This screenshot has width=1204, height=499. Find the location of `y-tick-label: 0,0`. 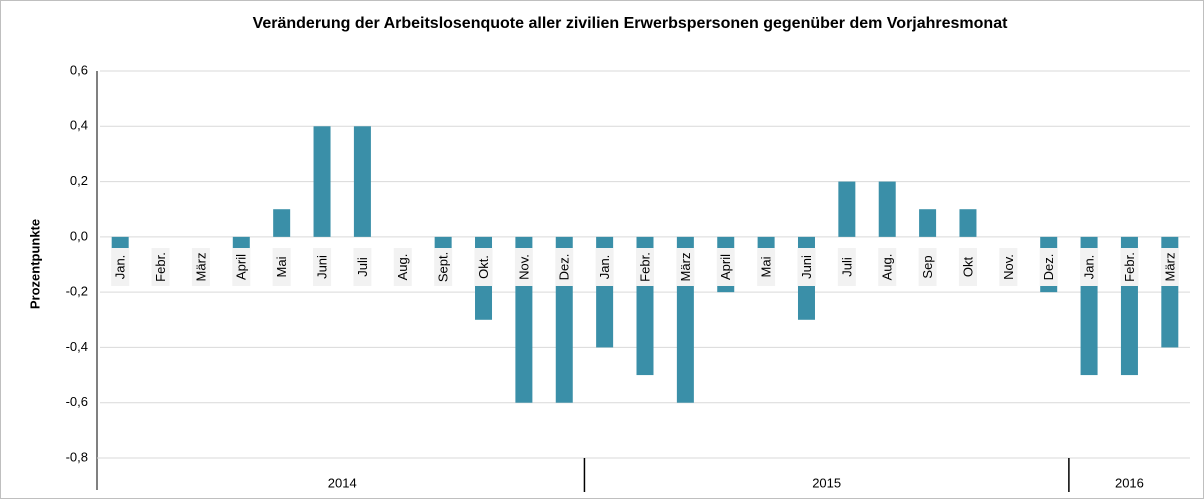

y-tick-label: 0,0 is located at coordinates (79, 235).